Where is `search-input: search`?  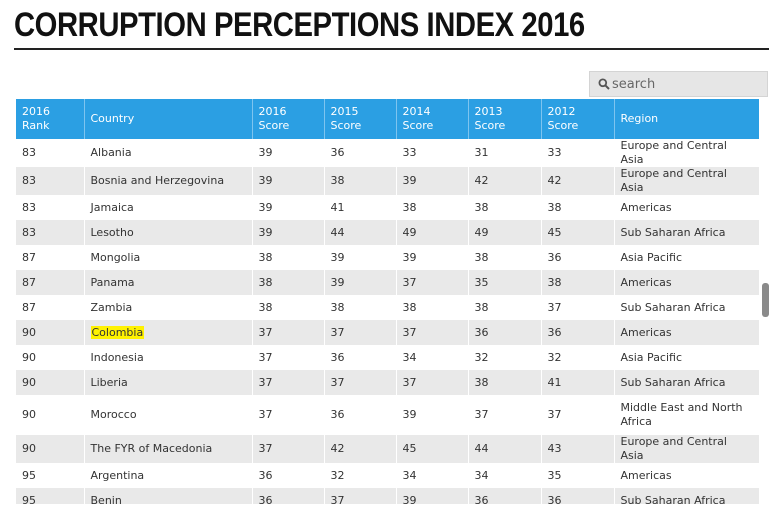
search-input: search is located at coordinates (678, 84).